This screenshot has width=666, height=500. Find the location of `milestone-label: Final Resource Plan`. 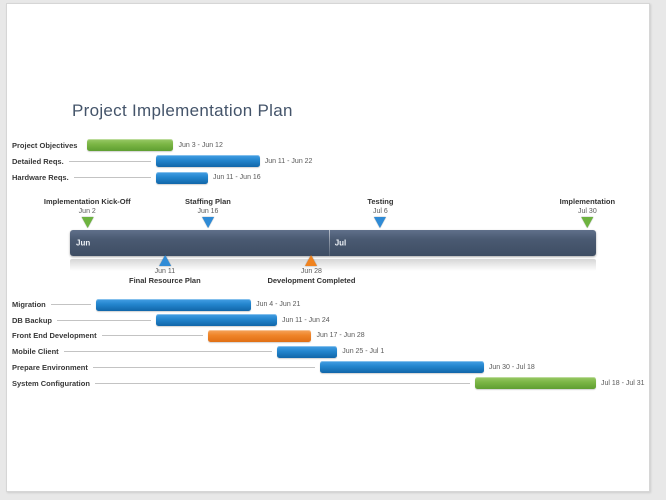

milestone-label: Final Resource Plan is located at coordinates (164, 280).